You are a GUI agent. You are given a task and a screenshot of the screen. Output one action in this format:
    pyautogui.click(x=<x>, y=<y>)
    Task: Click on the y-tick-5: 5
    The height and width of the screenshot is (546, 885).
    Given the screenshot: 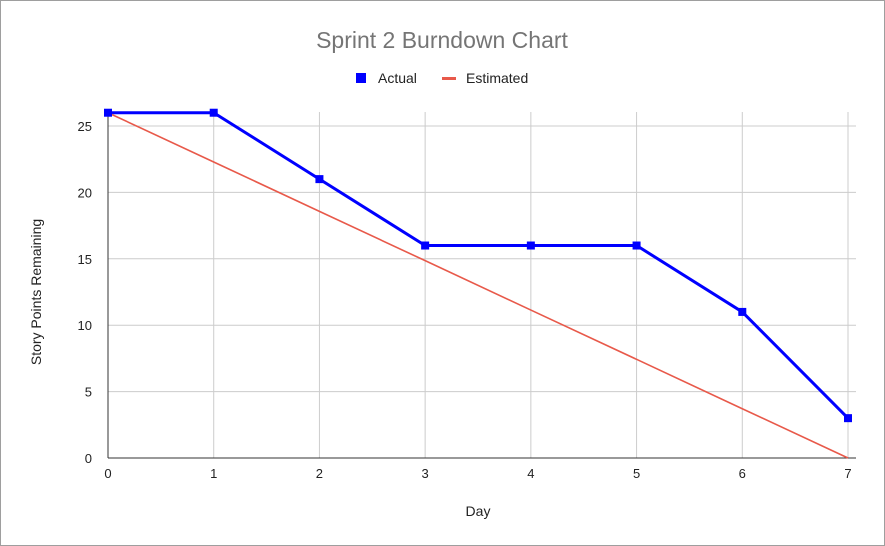 What is the action you would take?
    pyautogui.click(x=88, y=392)
    